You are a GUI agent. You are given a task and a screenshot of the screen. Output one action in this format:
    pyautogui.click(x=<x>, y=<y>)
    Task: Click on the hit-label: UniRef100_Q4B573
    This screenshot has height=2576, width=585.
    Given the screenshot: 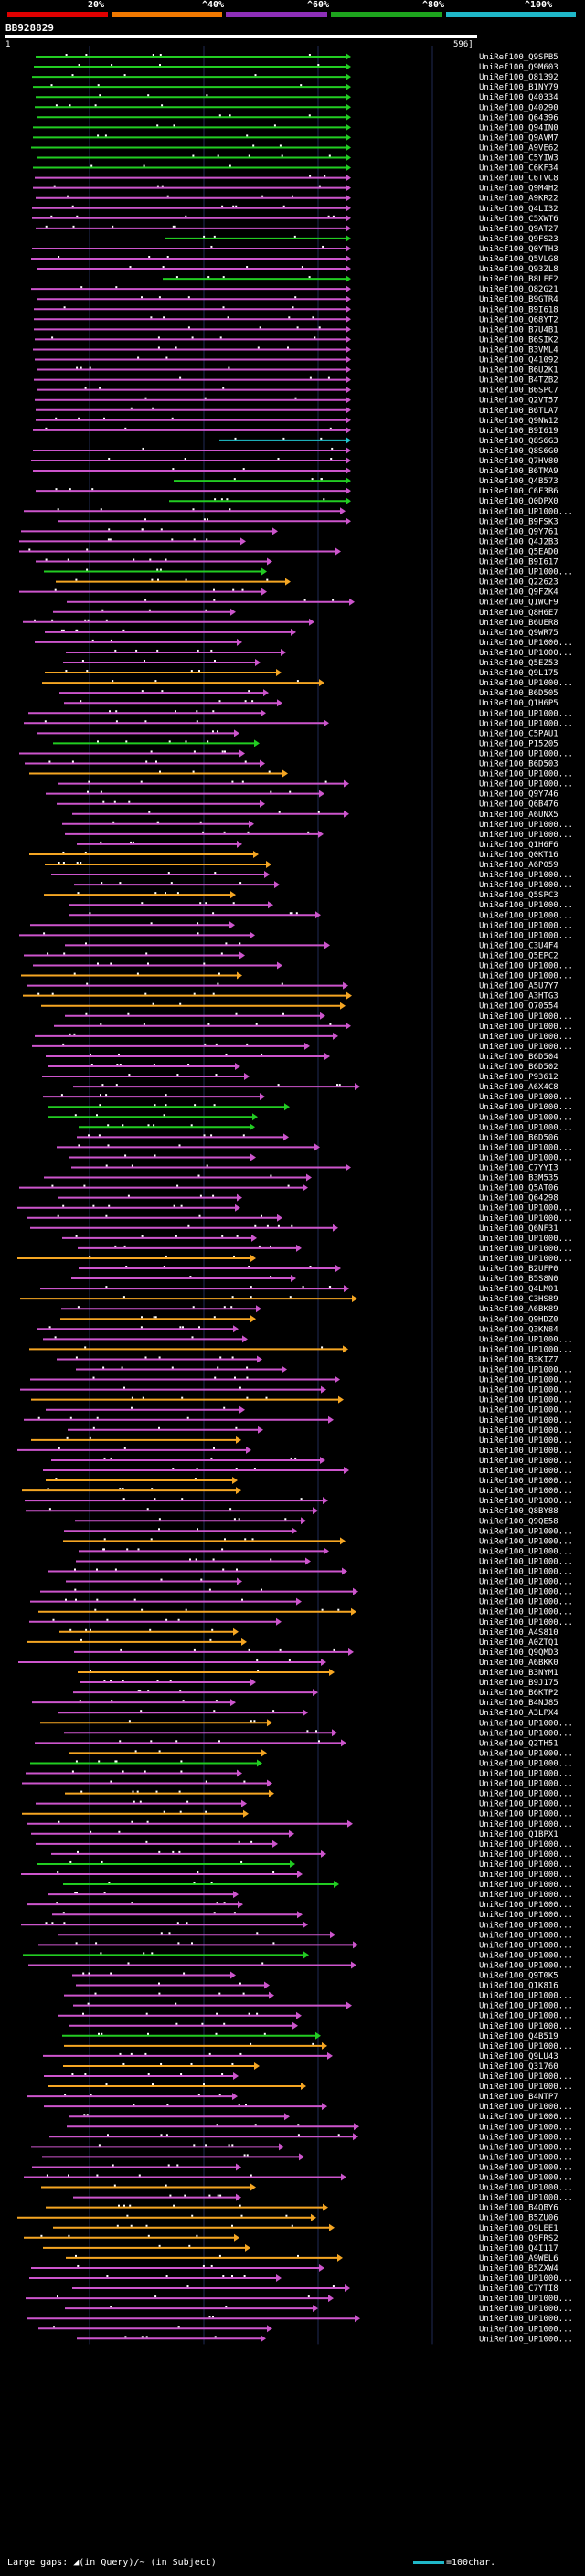 What is the action you would take?
    pyautogui.click(x=518, y=481)
    